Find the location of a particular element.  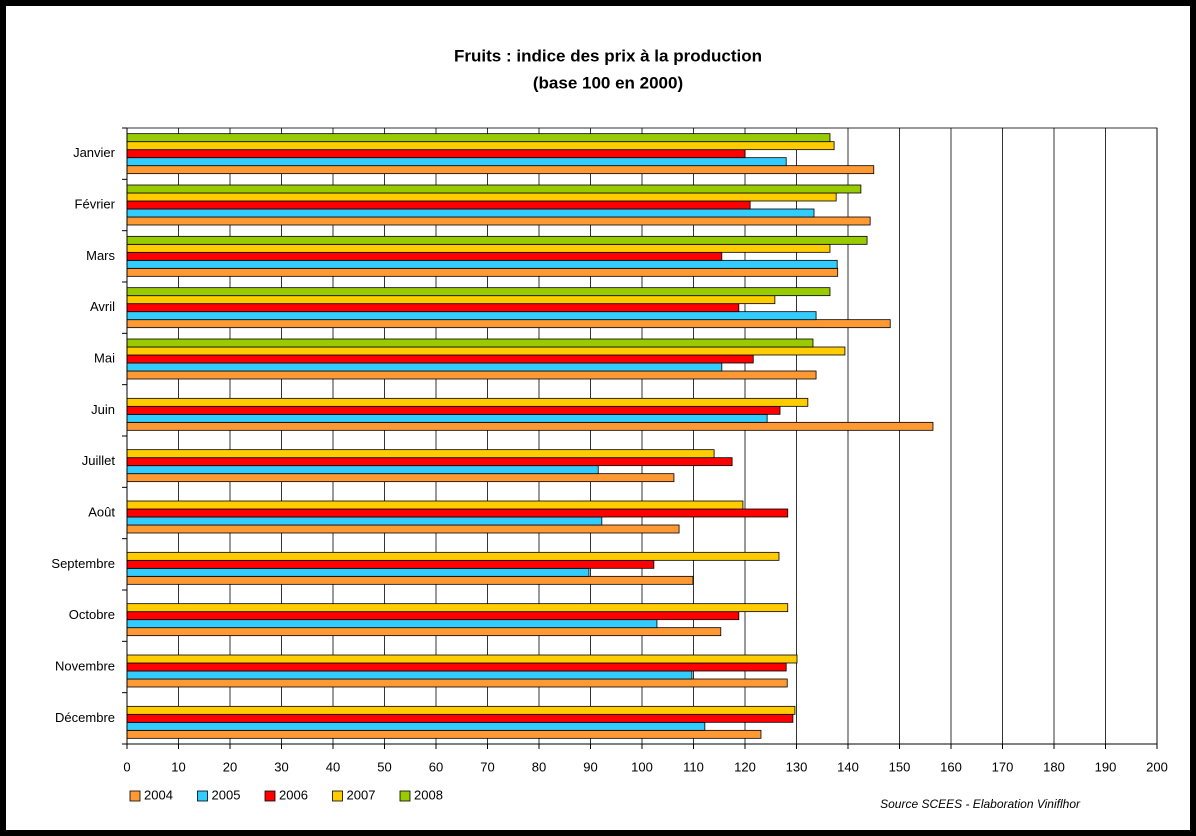

legend-label: 2004 is located at coordinates (158, 794).